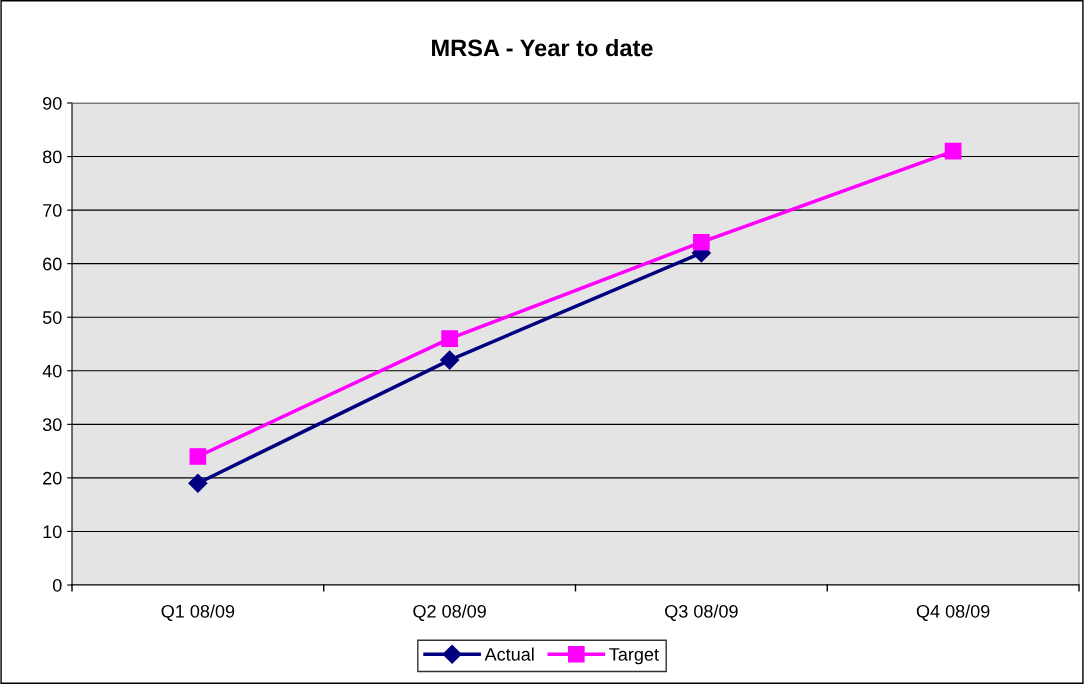  What do you see at coordinates (953, 612) in the screenshot?
I see `x-tick-label: Q4 08/09` at bounding box center [953, 612].